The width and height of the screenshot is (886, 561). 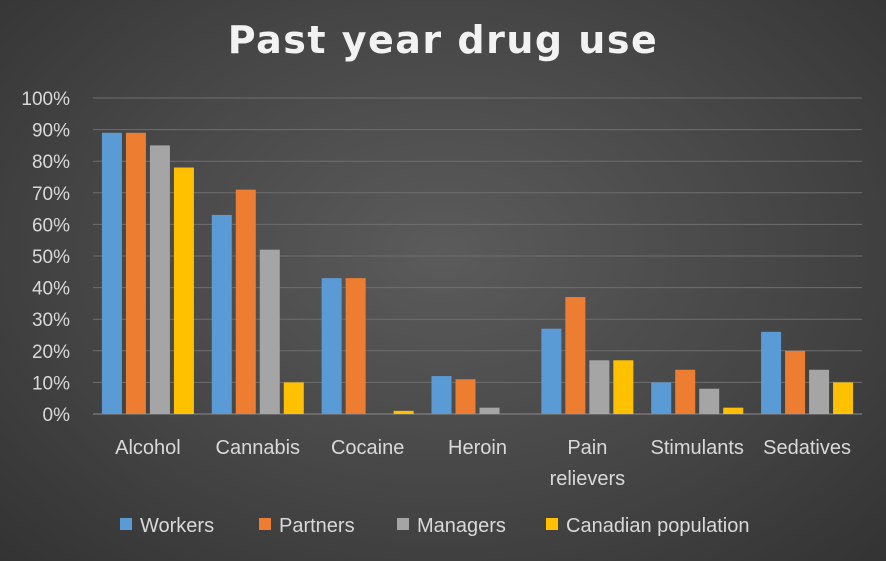 What do you see at coordinates (461, 526) in the screenshot?
I see `legend-label: Managers` at bounding box center [461, 526].